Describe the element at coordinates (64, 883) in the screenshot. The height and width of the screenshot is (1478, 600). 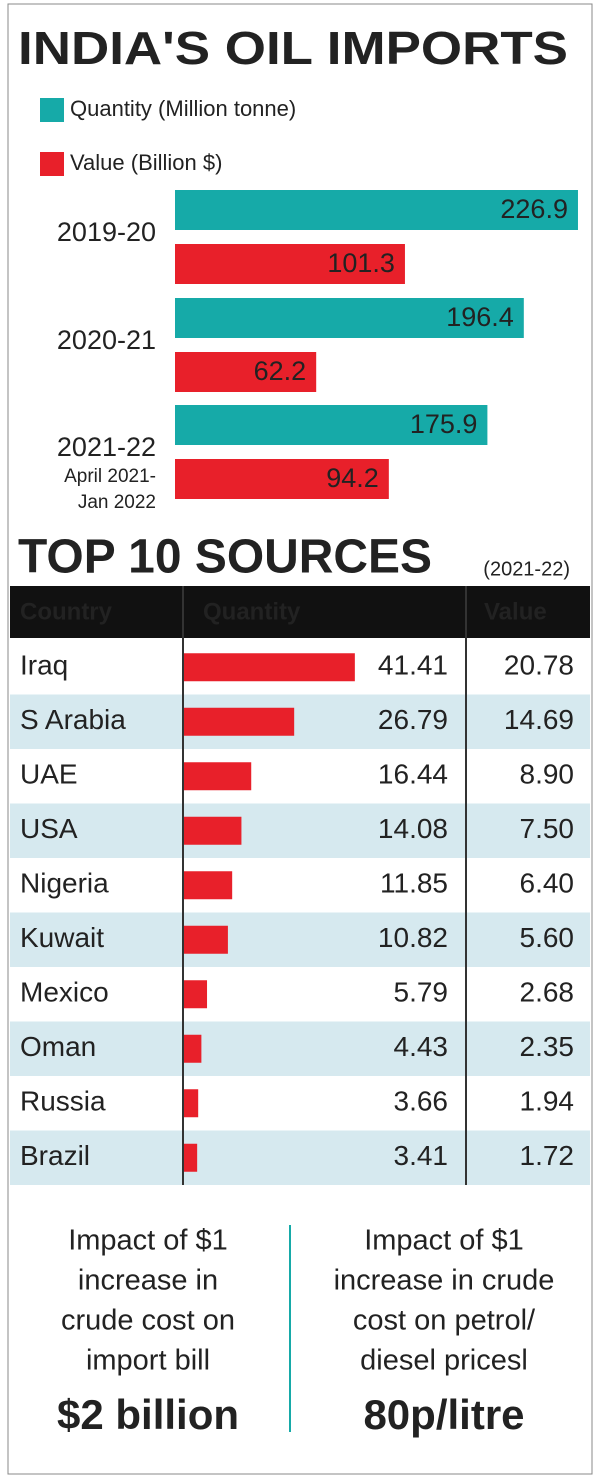
I see `country-cell: Nigeria` at that location.